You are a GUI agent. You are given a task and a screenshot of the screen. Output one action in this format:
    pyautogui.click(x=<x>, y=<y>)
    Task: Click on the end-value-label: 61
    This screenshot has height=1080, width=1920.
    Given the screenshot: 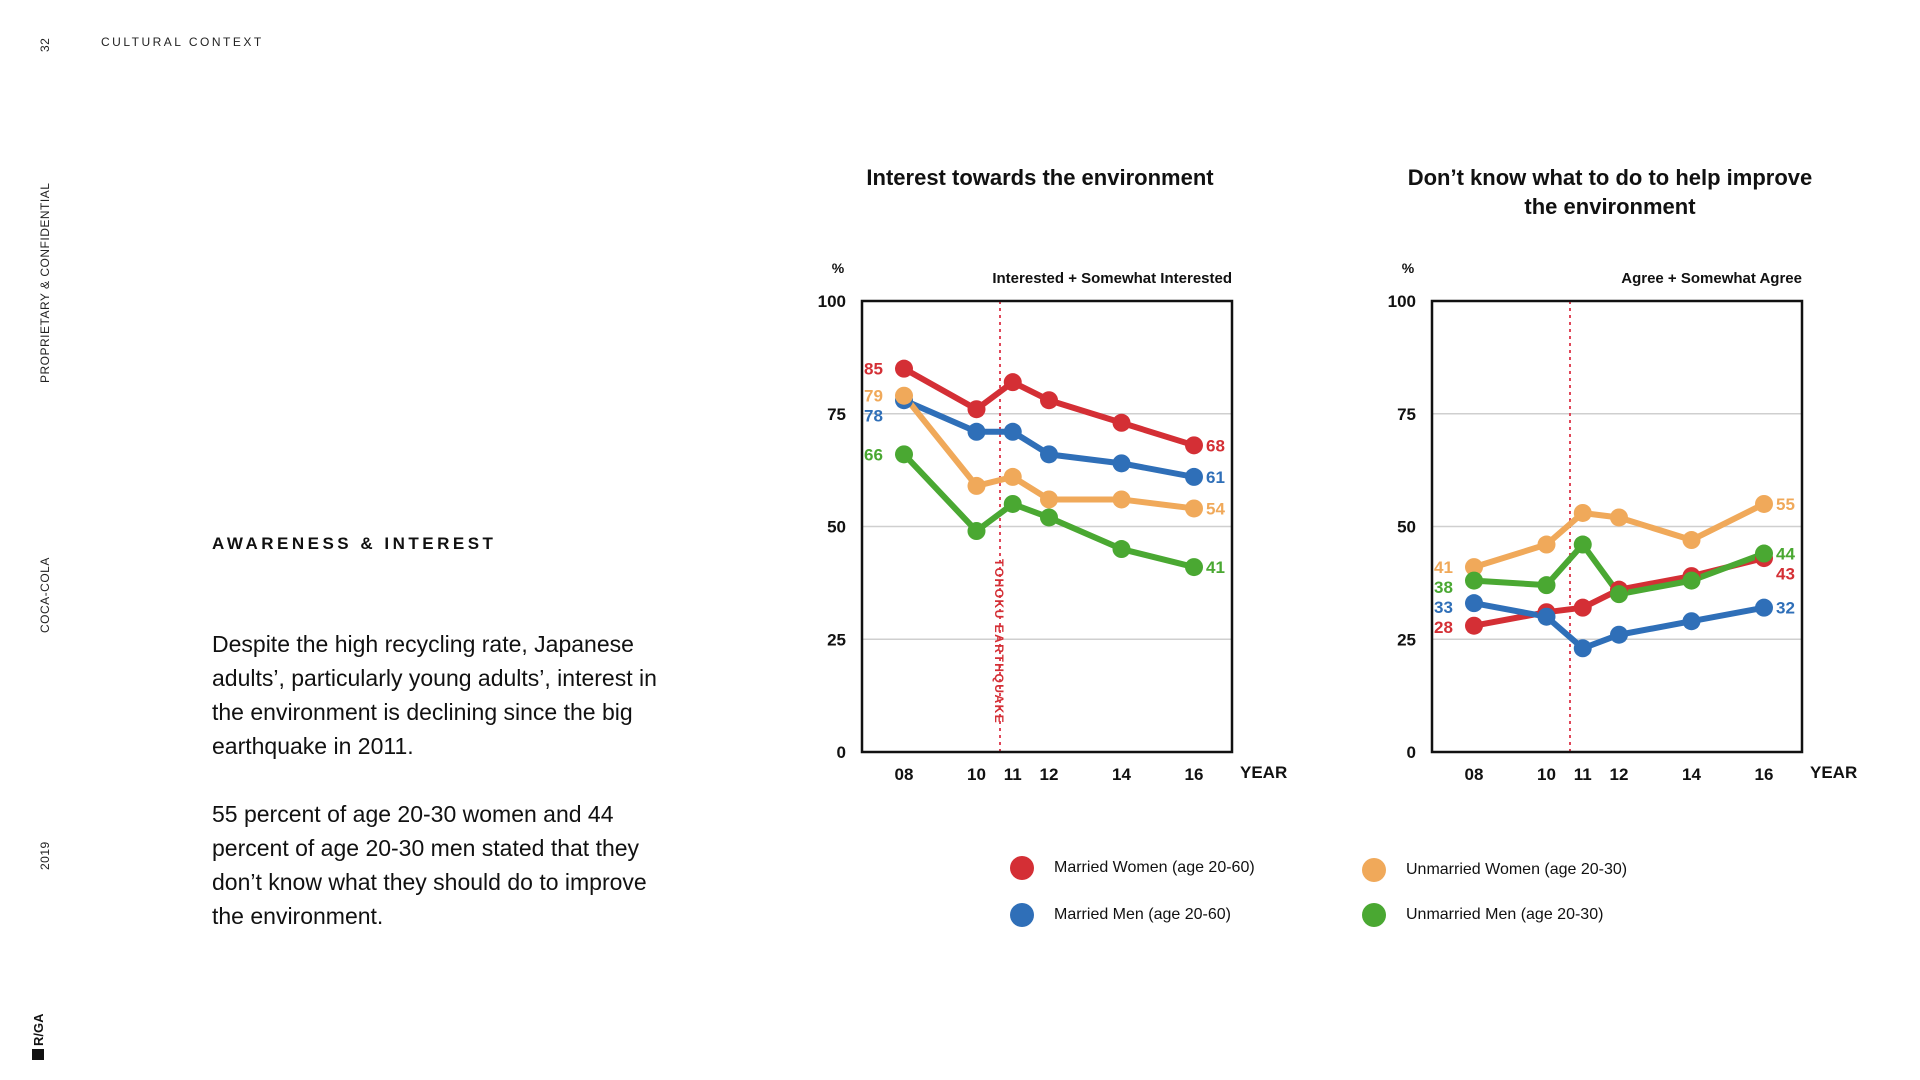 What is the action you would take?
    pyautogui.click(x=1215, y=477)
    